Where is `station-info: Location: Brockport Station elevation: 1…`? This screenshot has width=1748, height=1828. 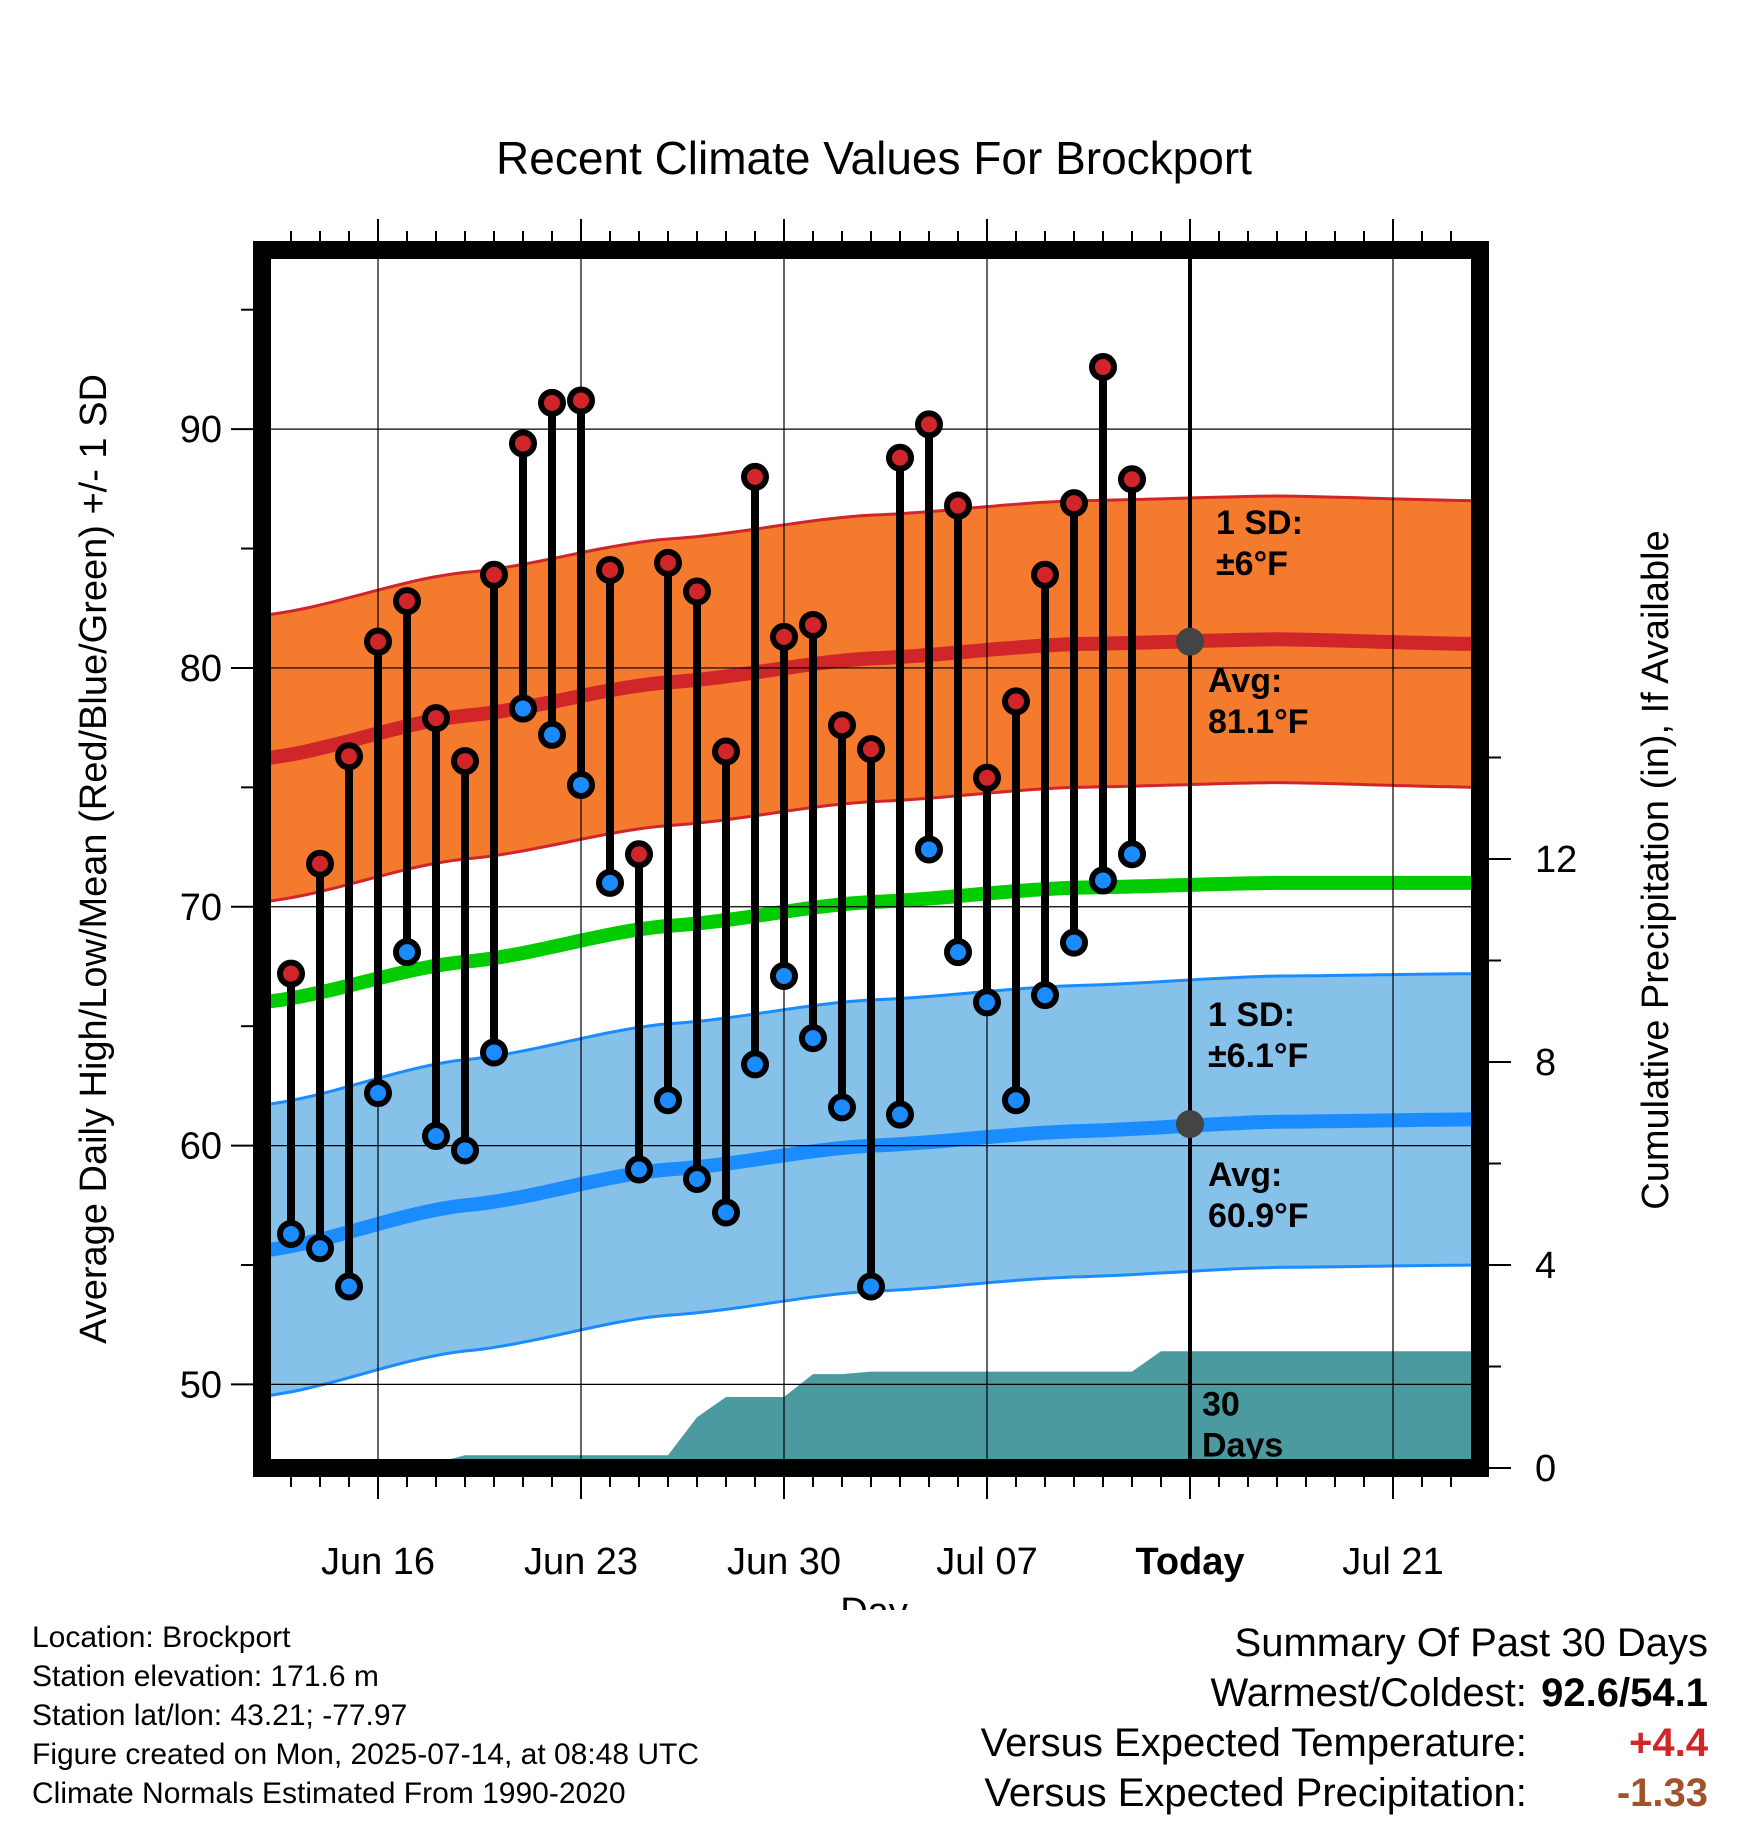
station-info: Location: Brockport Station elevation: 1… is located at coordinates (365, 1715).